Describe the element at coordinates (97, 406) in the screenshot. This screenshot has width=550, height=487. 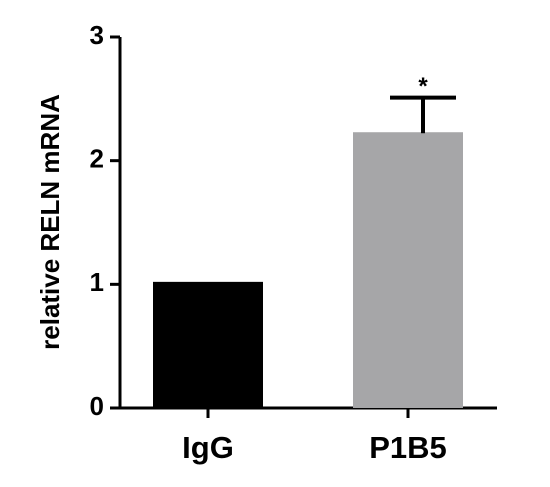
I see `y-tick-label: 0` at that location.